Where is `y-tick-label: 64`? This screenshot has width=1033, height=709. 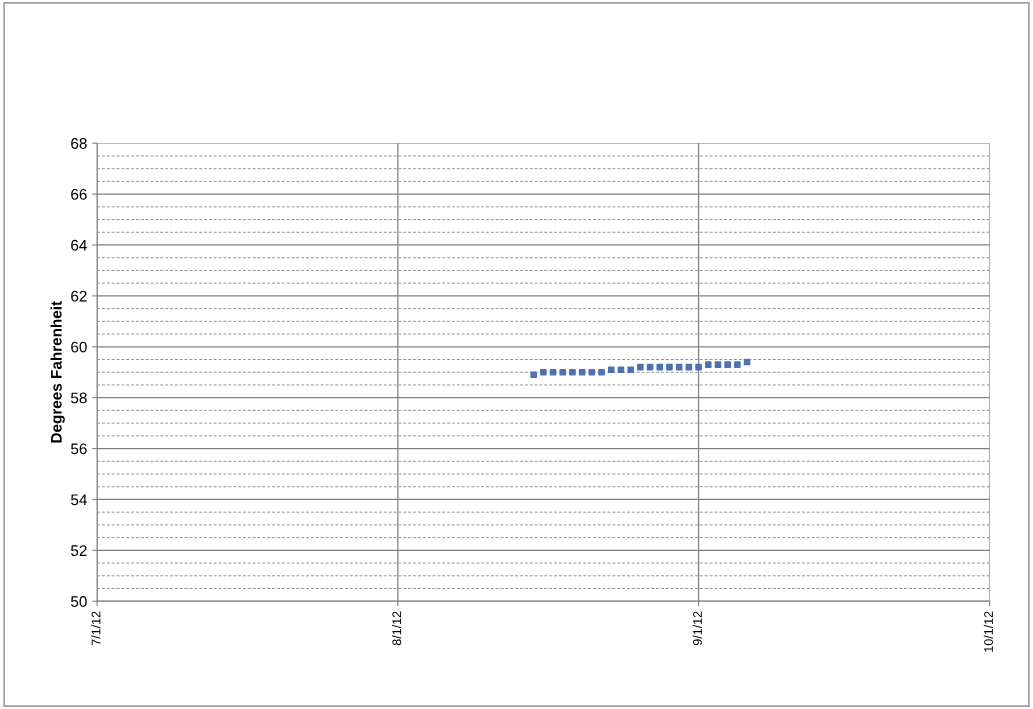
y-tick-label: 64 is located at coordinates (79, 245).